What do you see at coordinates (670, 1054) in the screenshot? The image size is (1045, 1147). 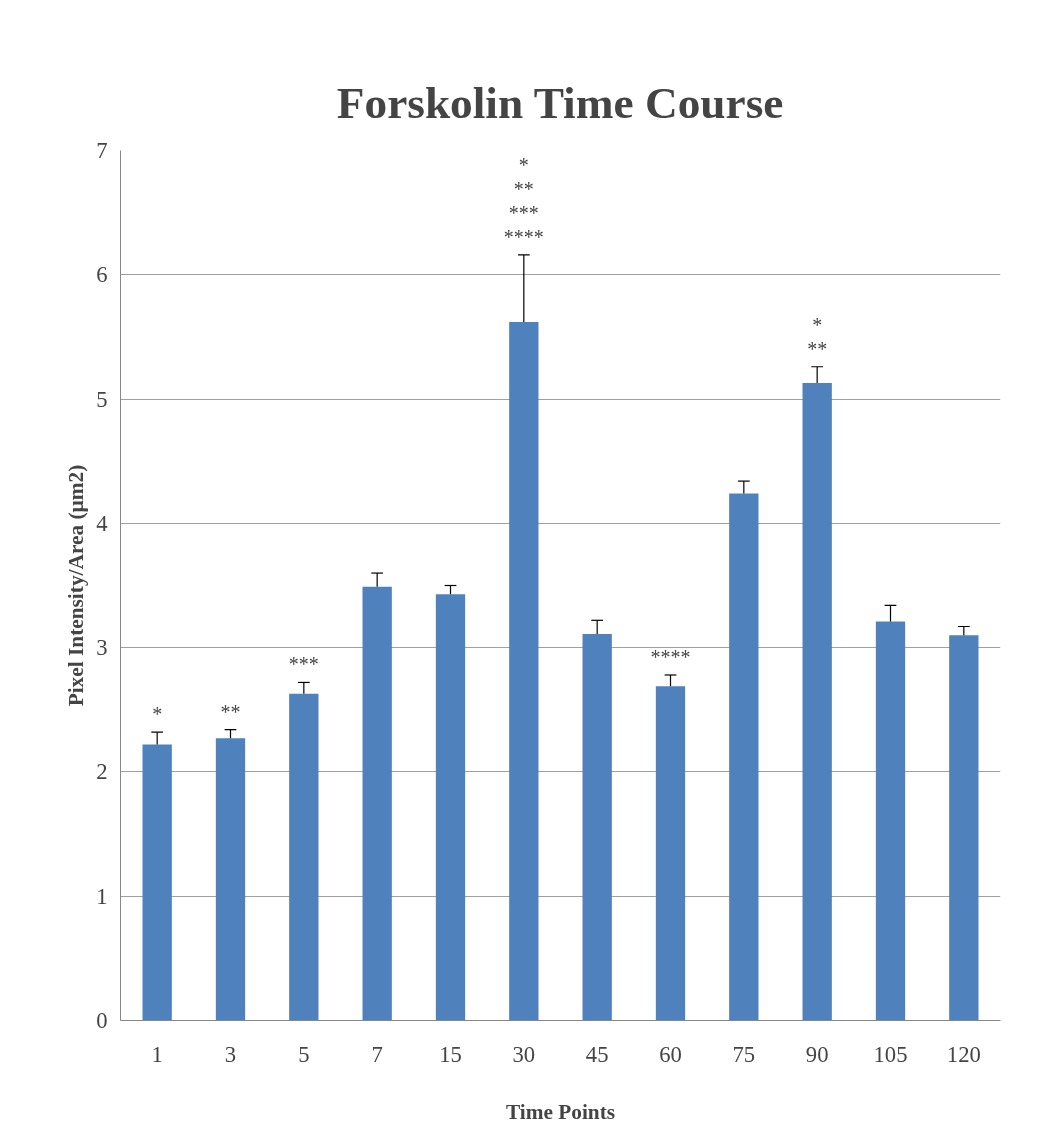 I see `x-tick-label: 60` at bounding box center [670, 1054].